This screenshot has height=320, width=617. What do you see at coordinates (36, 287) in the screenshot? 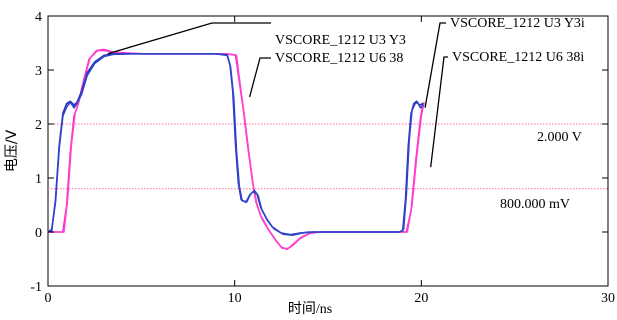
I see `y-tick-label: -1` at bounding box center [36, 287].